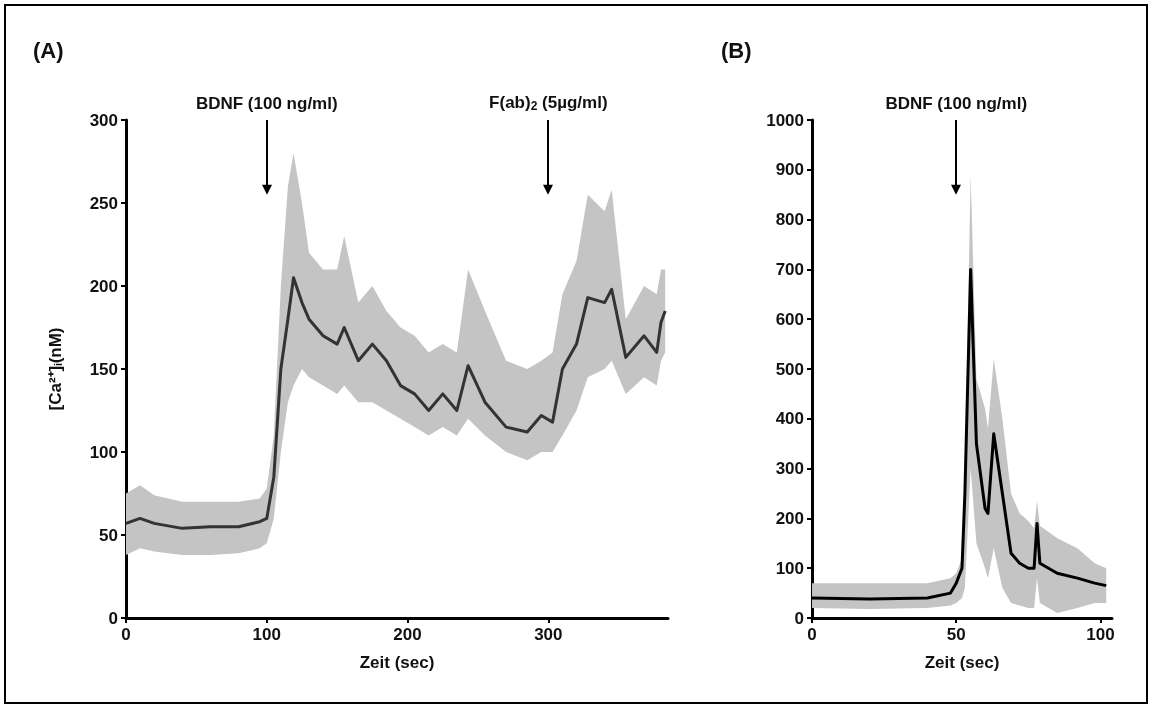  Describe the element at coordinates (103, 203) in the screenshot. I see `y-tick-label: 250` at that location.